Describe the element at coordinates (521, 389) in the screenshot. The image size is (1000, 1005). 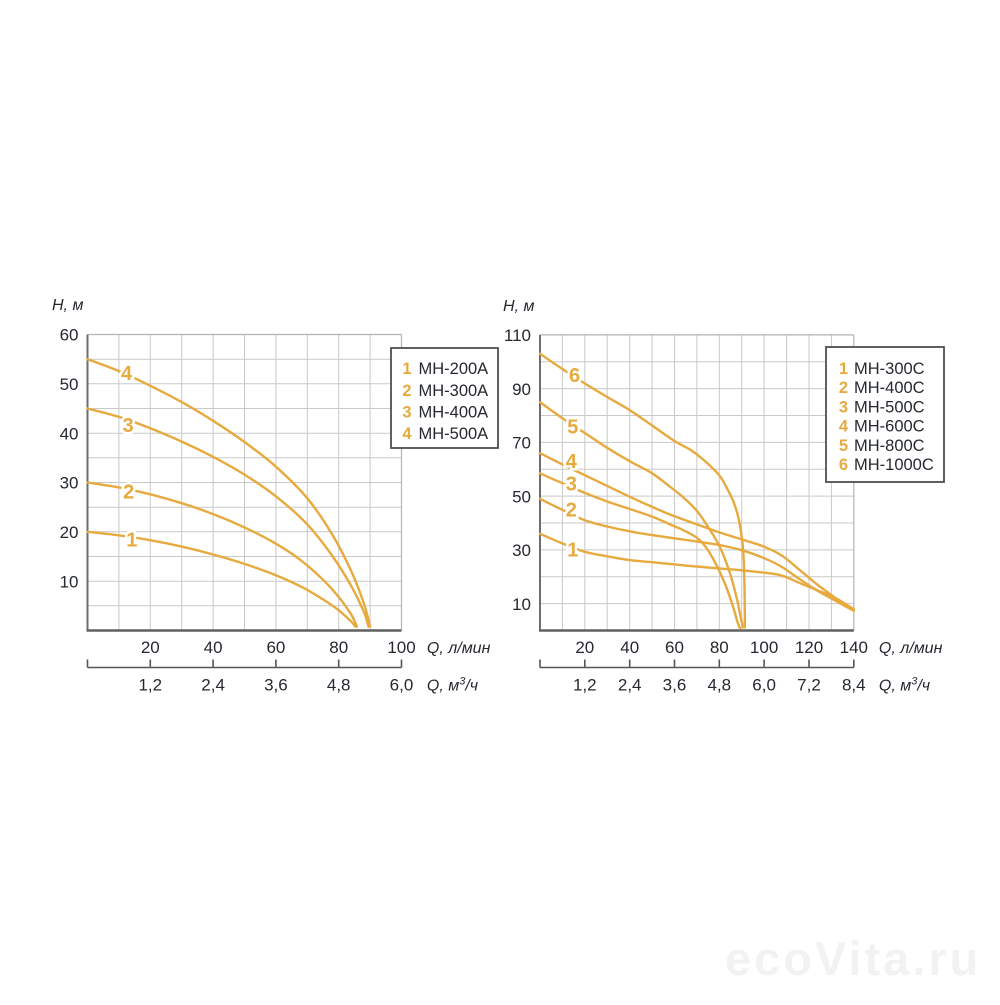
I see `svg-text: 90` at that location.